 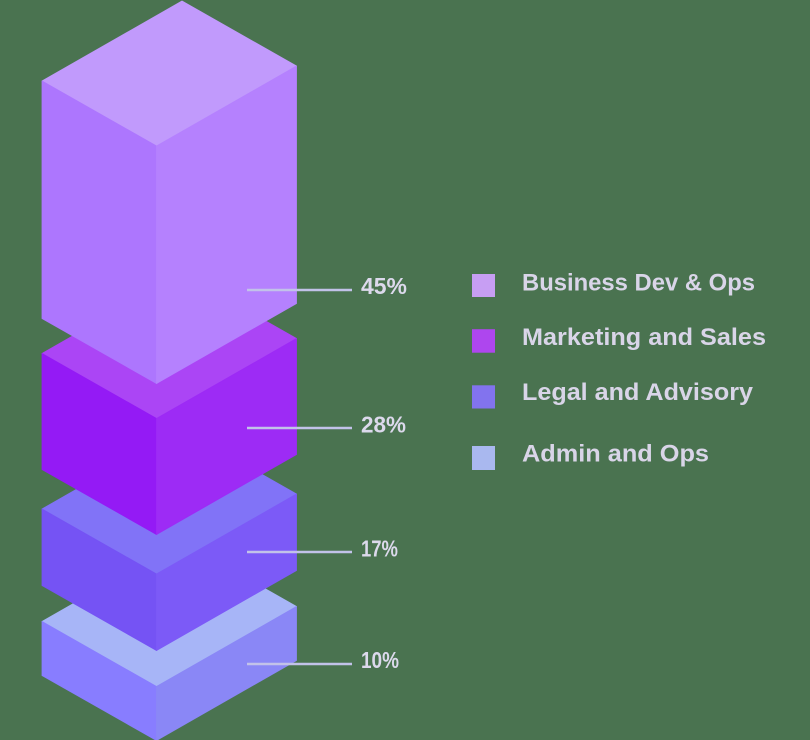 What do you see at coordinates (380, 660) in the screenshot?
I see `svg-text: 10%` at bounding box center [380, 660].